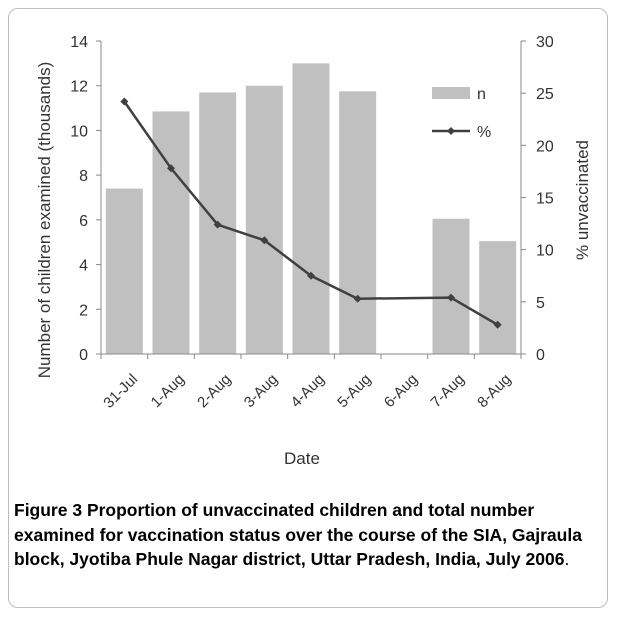 The height and width of the screenshot is (617, 621). I want to click on marker-5-Aug, so click(357, 298).